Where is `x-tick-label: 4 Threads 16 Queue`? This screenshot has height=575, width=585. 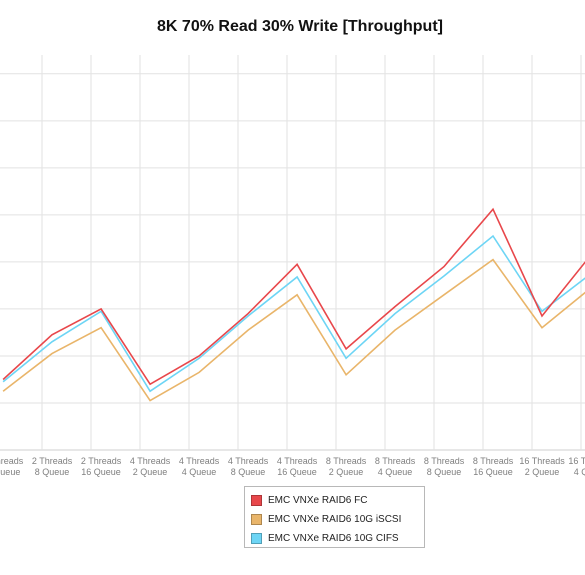
x-tick-label: 4 Threads 16 Queue is located at coordinates (297, 466).